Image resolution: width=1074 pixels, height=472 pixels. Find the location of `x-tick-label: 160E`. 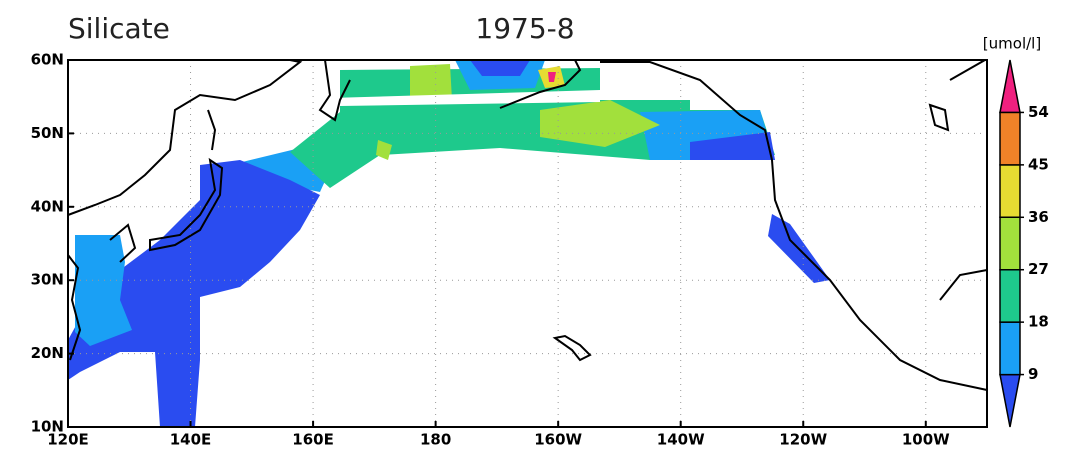

x-tick-label: 160E is located at coordinates (313, 440).